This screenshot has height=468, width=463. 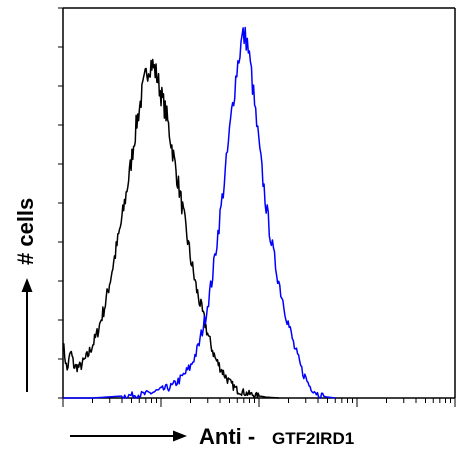 What do you see at coordinates (25, 295) in the screenshot?
I see `y-axis-label-group: # cells` at bounding box center [25, 295].